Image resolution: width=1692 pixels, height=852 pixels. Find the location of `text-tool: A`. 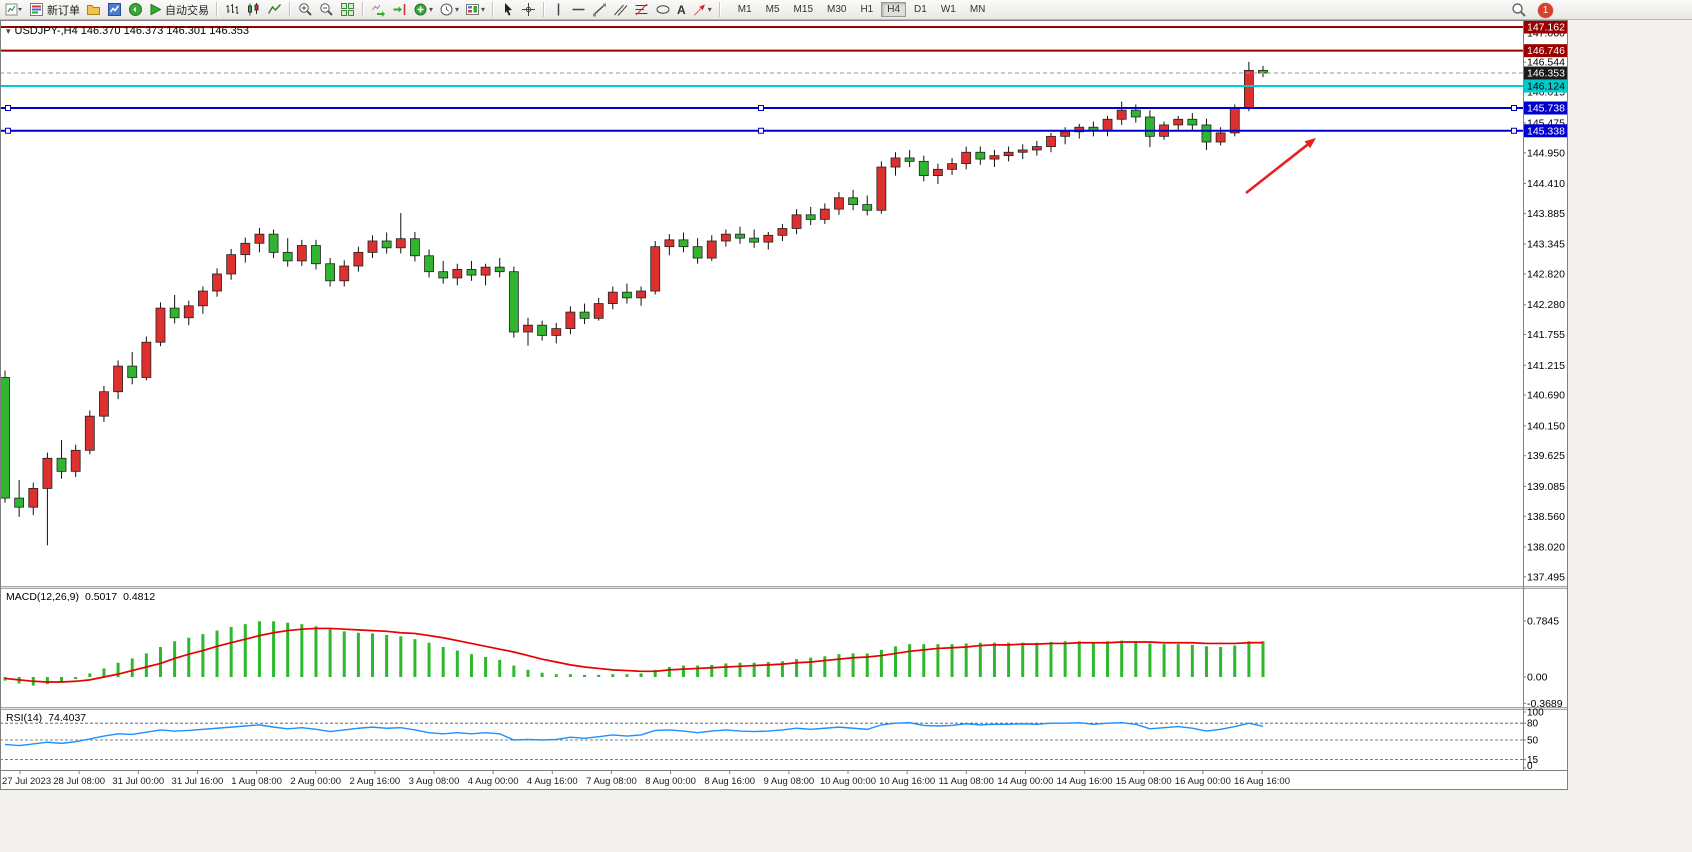

text-tool: A is located at coordinates (681, 10).